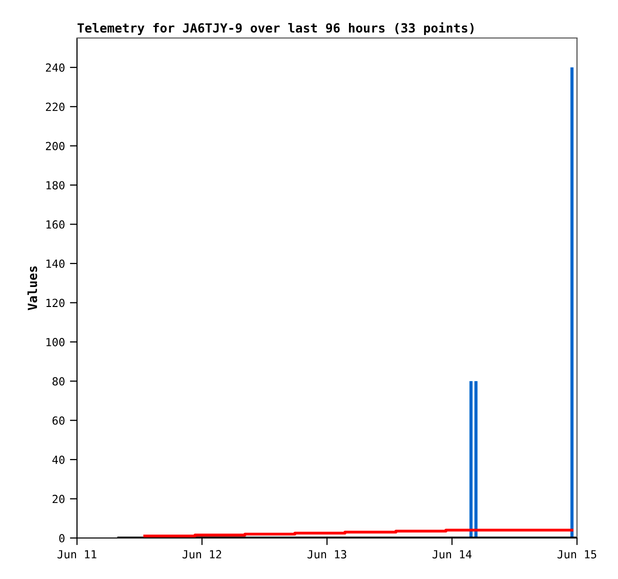  What do you see at coordinates (55, 263) in the screenshot?
I see `y-tick-label: 140` at bounding box center [55, 263].